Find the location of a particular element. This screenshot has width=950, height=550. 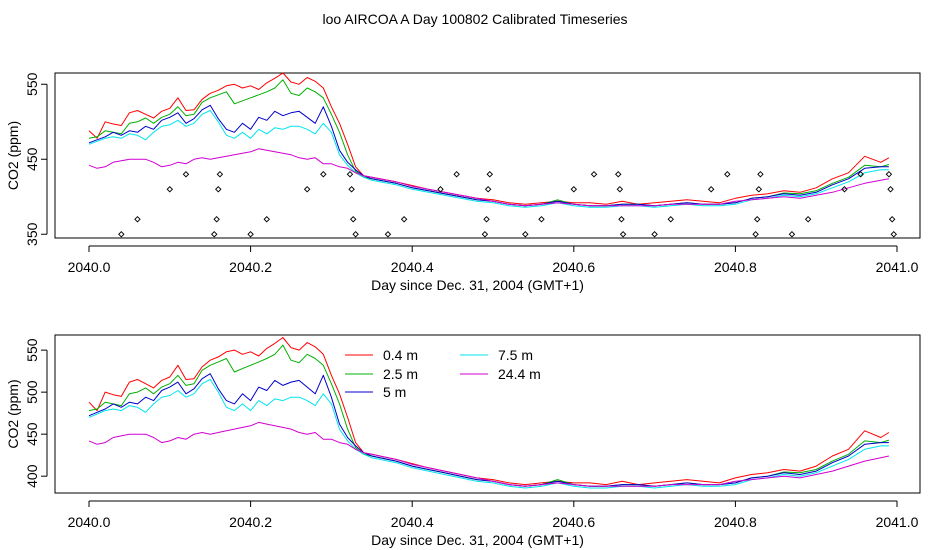

y-tick-label: 400 is located at coordinates (32, 476).